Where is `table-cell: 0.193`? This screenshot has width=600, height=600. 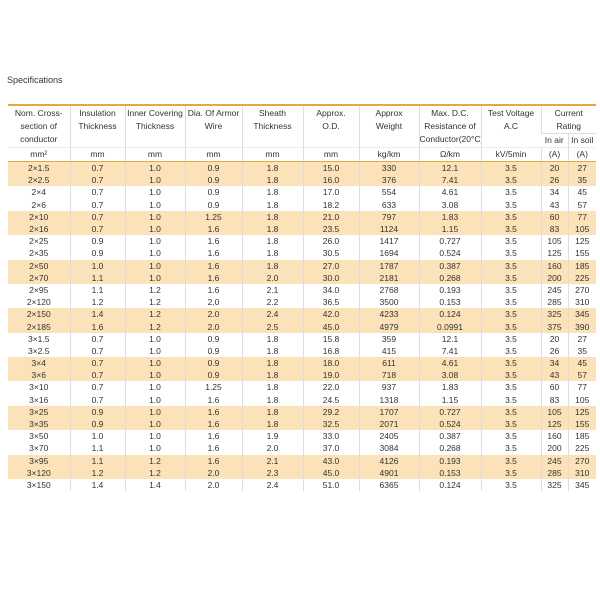
table-cell: 0.193 is located at coordinates (449, 290).